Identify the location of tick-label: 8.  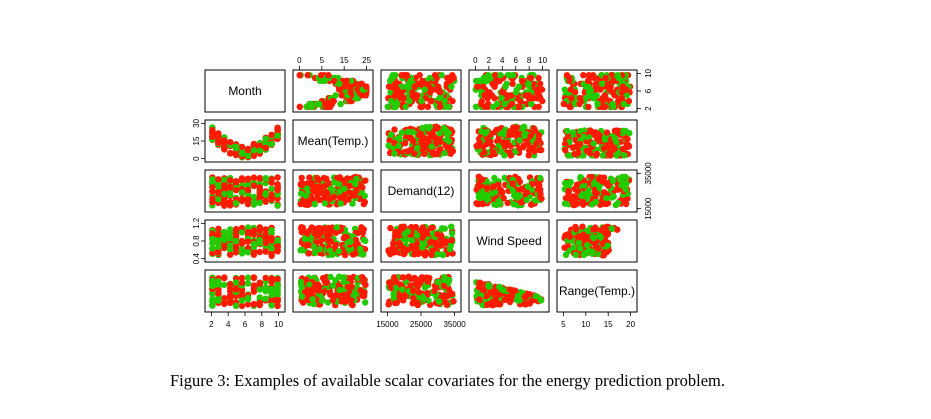
(529, 60).